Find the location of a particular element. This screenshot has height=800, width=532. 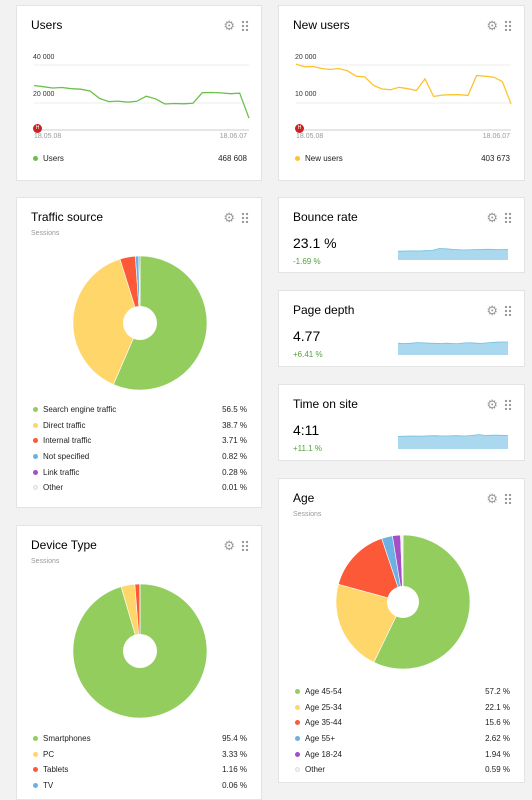

new-users-date-start: 18.05.08 is located at coordinates (310, 136).